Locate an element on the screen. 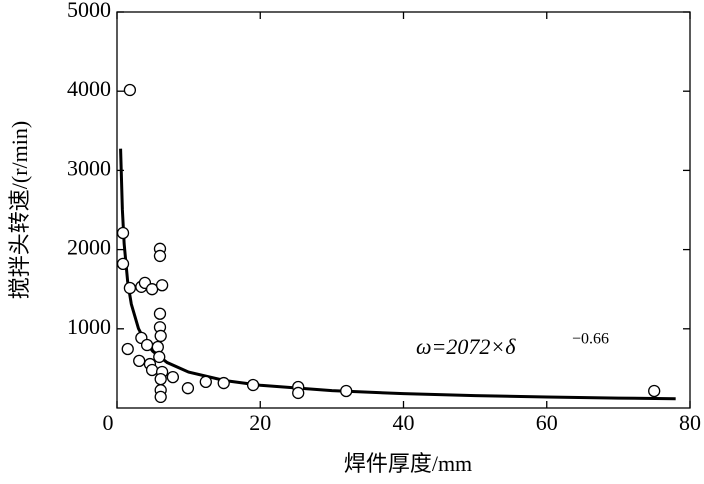 This screenshot has height=484, width=704. annotation-exponent: −0.66 is located at coordinates (590, 339).